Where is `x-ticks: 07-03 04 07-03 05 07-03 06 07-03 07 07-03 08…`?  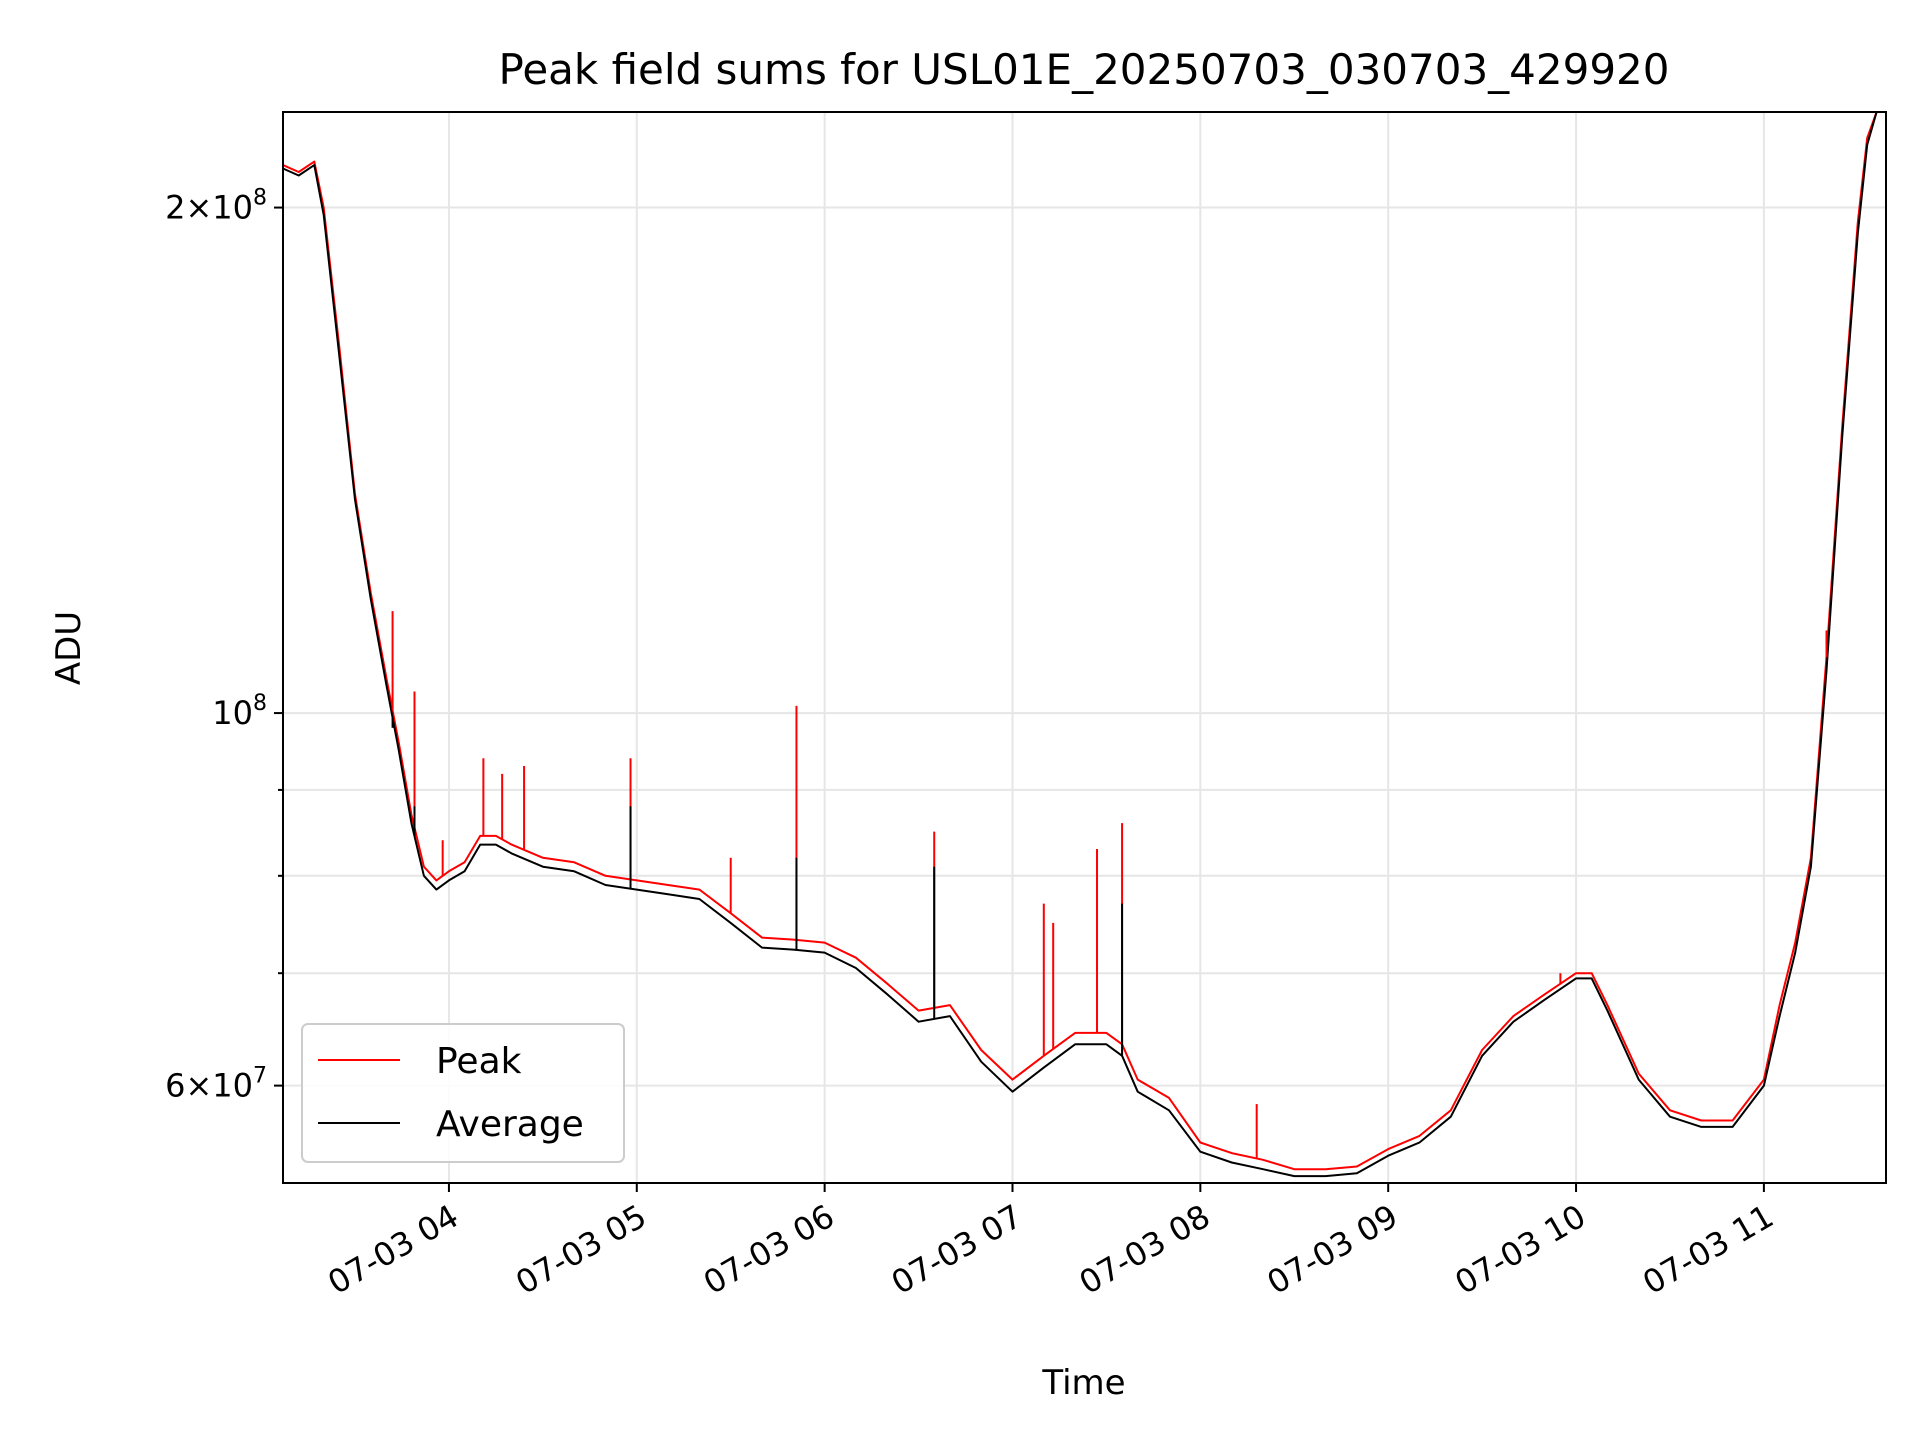 x-ticks: 07-03 04 07-03 05 07-03 06 07-03 07 07-03 08… is located at coordinates (1050, 1242).